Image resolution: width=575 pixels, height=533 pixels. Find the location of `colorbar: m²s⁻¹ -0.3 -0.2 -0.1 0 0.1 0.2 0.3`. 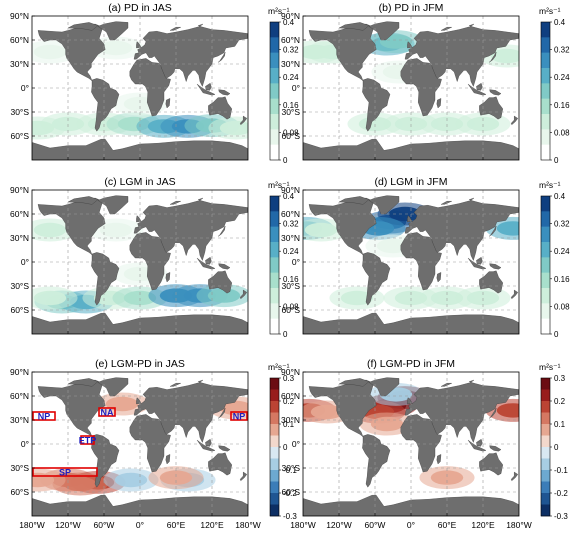

colorbar: m²s⁻¹ -0.3 -0.2 -0.1 0 0.1 0.2 0.3 is located at coordinates (553, 441).